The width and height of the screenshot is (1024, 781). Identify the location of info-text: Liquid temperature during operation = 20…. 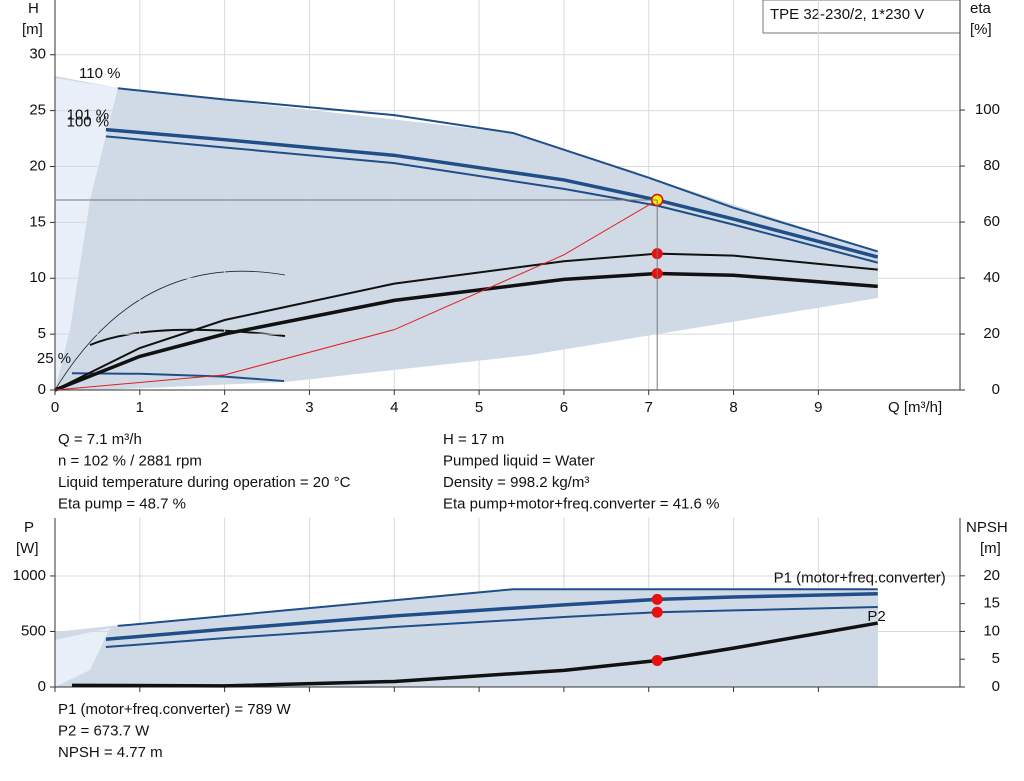
(204, 482).